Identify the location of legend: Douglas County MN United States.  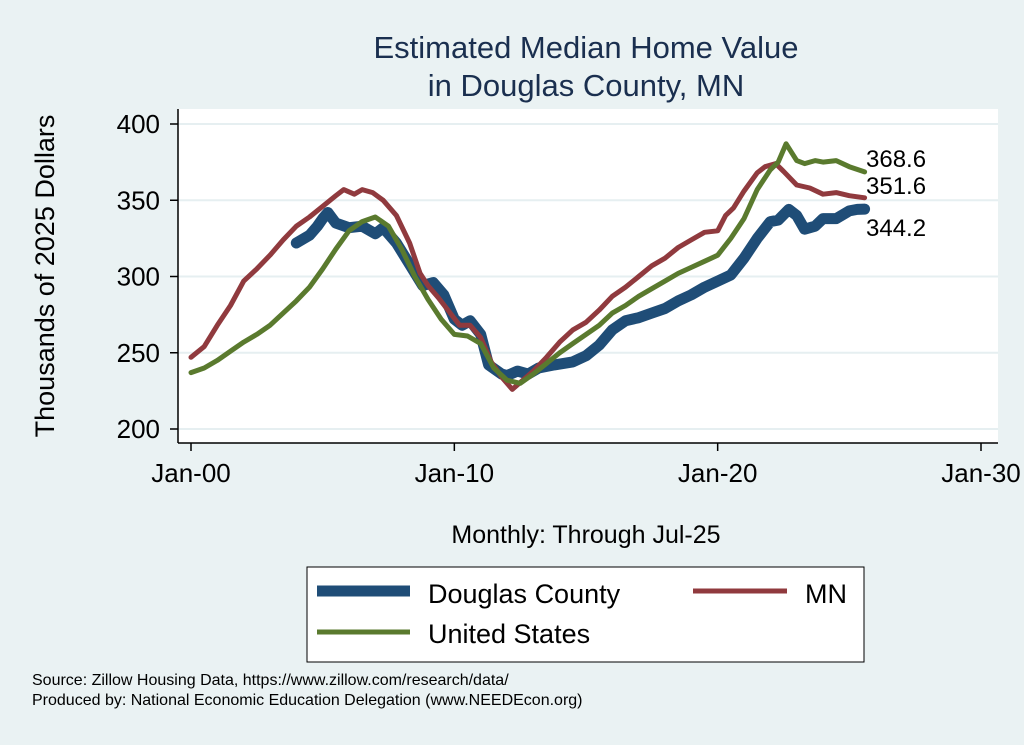
(585, 614).